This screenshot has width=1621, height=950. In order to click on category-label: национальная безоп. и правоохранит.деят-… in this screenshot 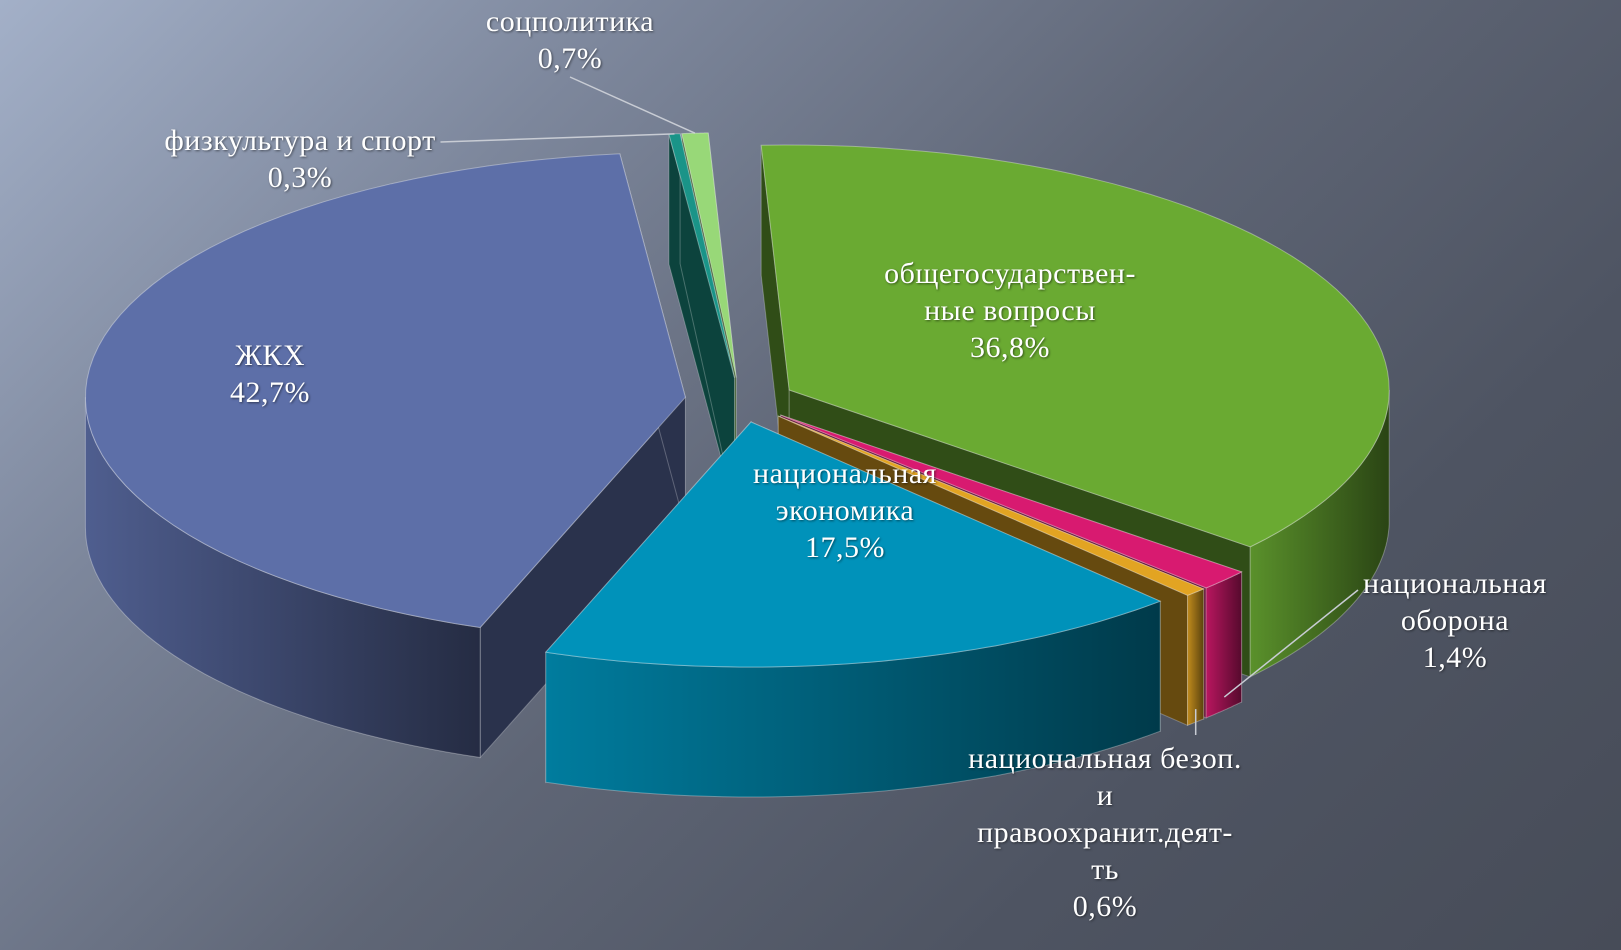, I will do `click(1105, 814)`.